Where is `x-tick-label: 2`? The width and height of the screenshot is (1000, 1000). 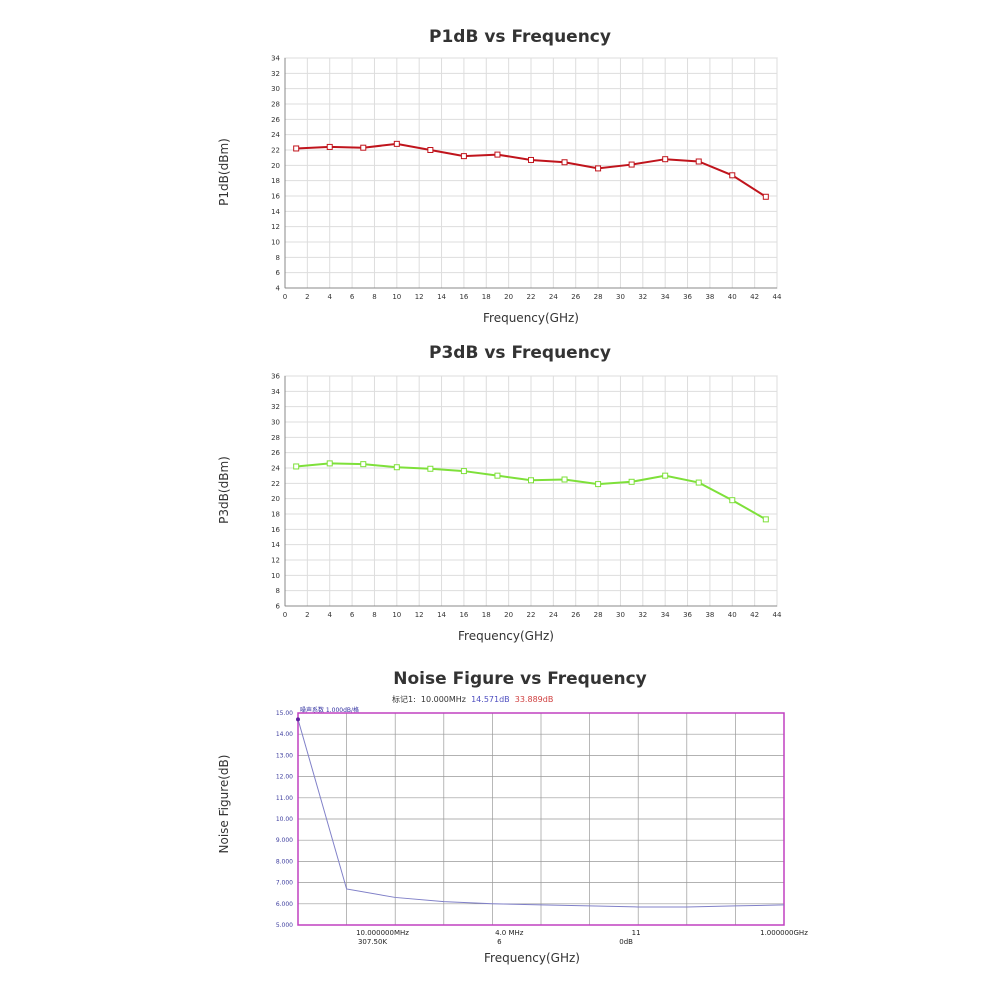
x-tick-label: 2 is located at coordinates (307, 297).